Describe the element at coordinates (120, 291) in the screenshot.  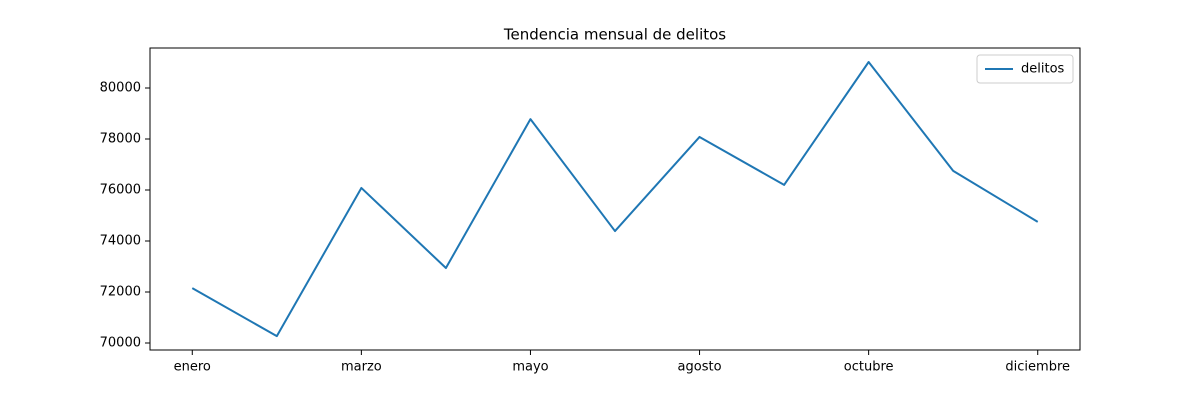
I see `y-tick-label: 72000` at that location.